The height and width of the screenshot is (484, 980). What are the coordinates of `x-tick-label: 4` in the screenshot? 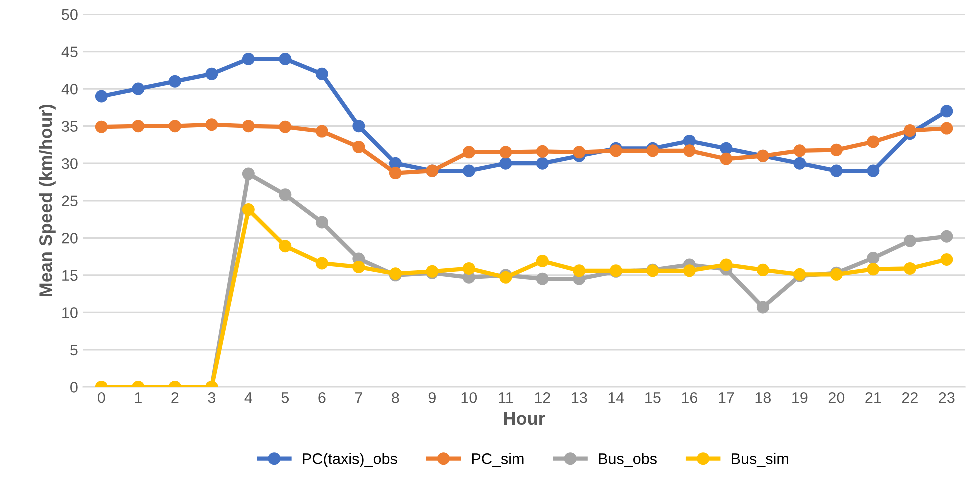 It's located at (248, 398).